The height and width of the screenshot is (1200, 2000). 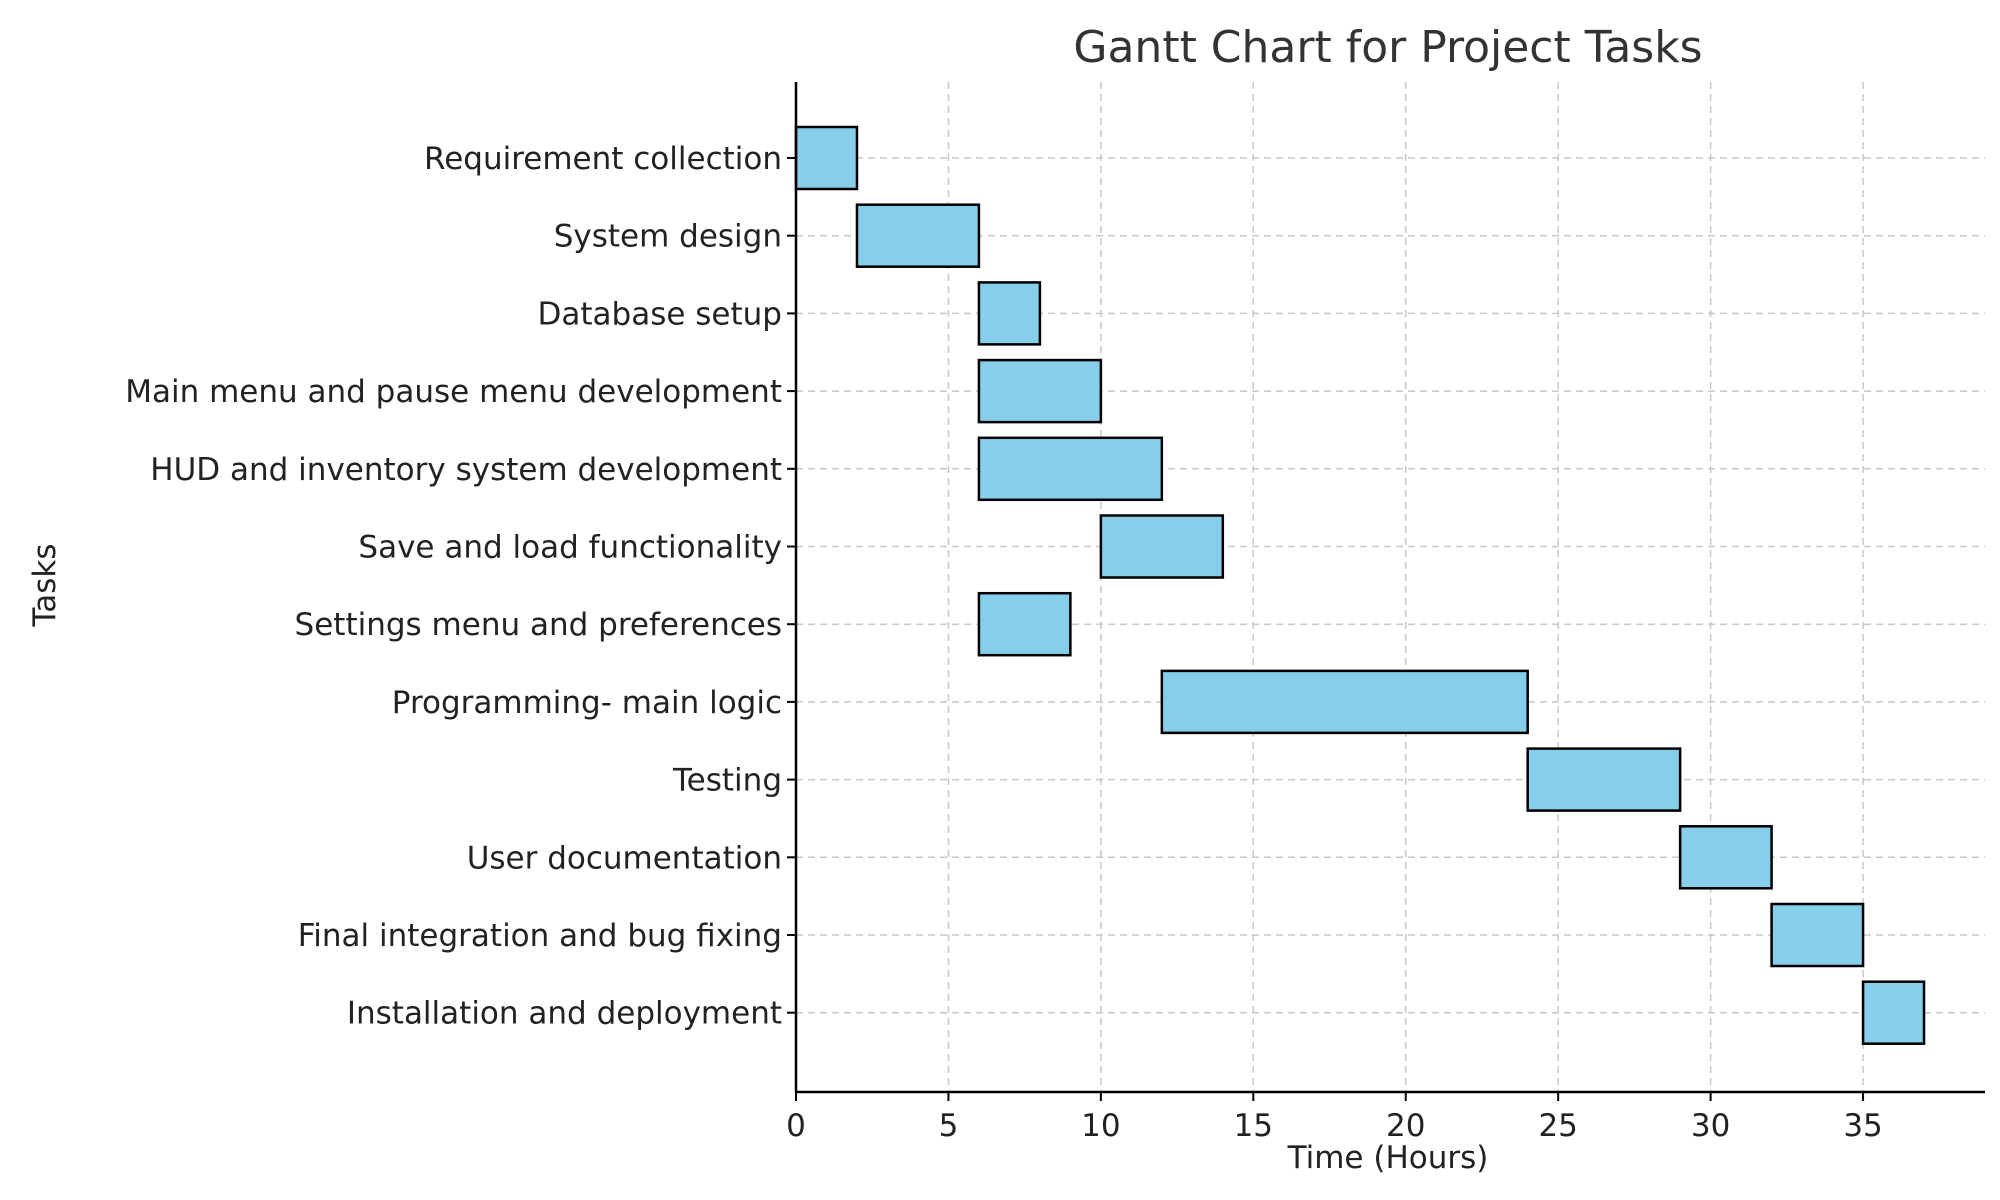 I want to click on x-tick-label: 30, so click(x=1710, y=1126).